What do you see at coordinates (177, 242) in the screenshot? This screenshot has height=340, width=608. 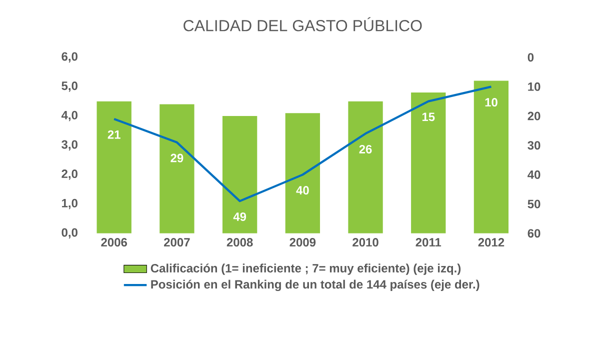 I see `x-tick-label: 2007` at bounding box center [177, 242].